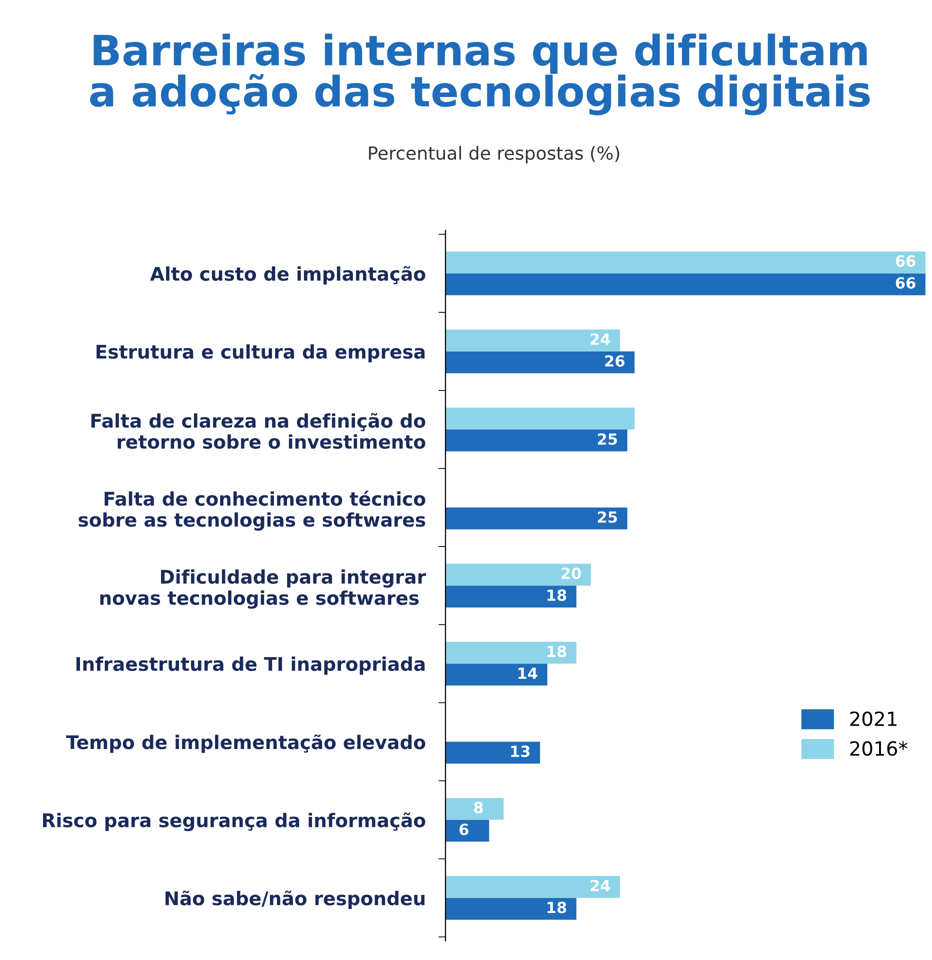 The image size is (932, 960). What do you see at coordinates (288, 275) in the screenshot?
I see `y-tick-label: Alto custo de implantação` at bounding box center [288, 275].